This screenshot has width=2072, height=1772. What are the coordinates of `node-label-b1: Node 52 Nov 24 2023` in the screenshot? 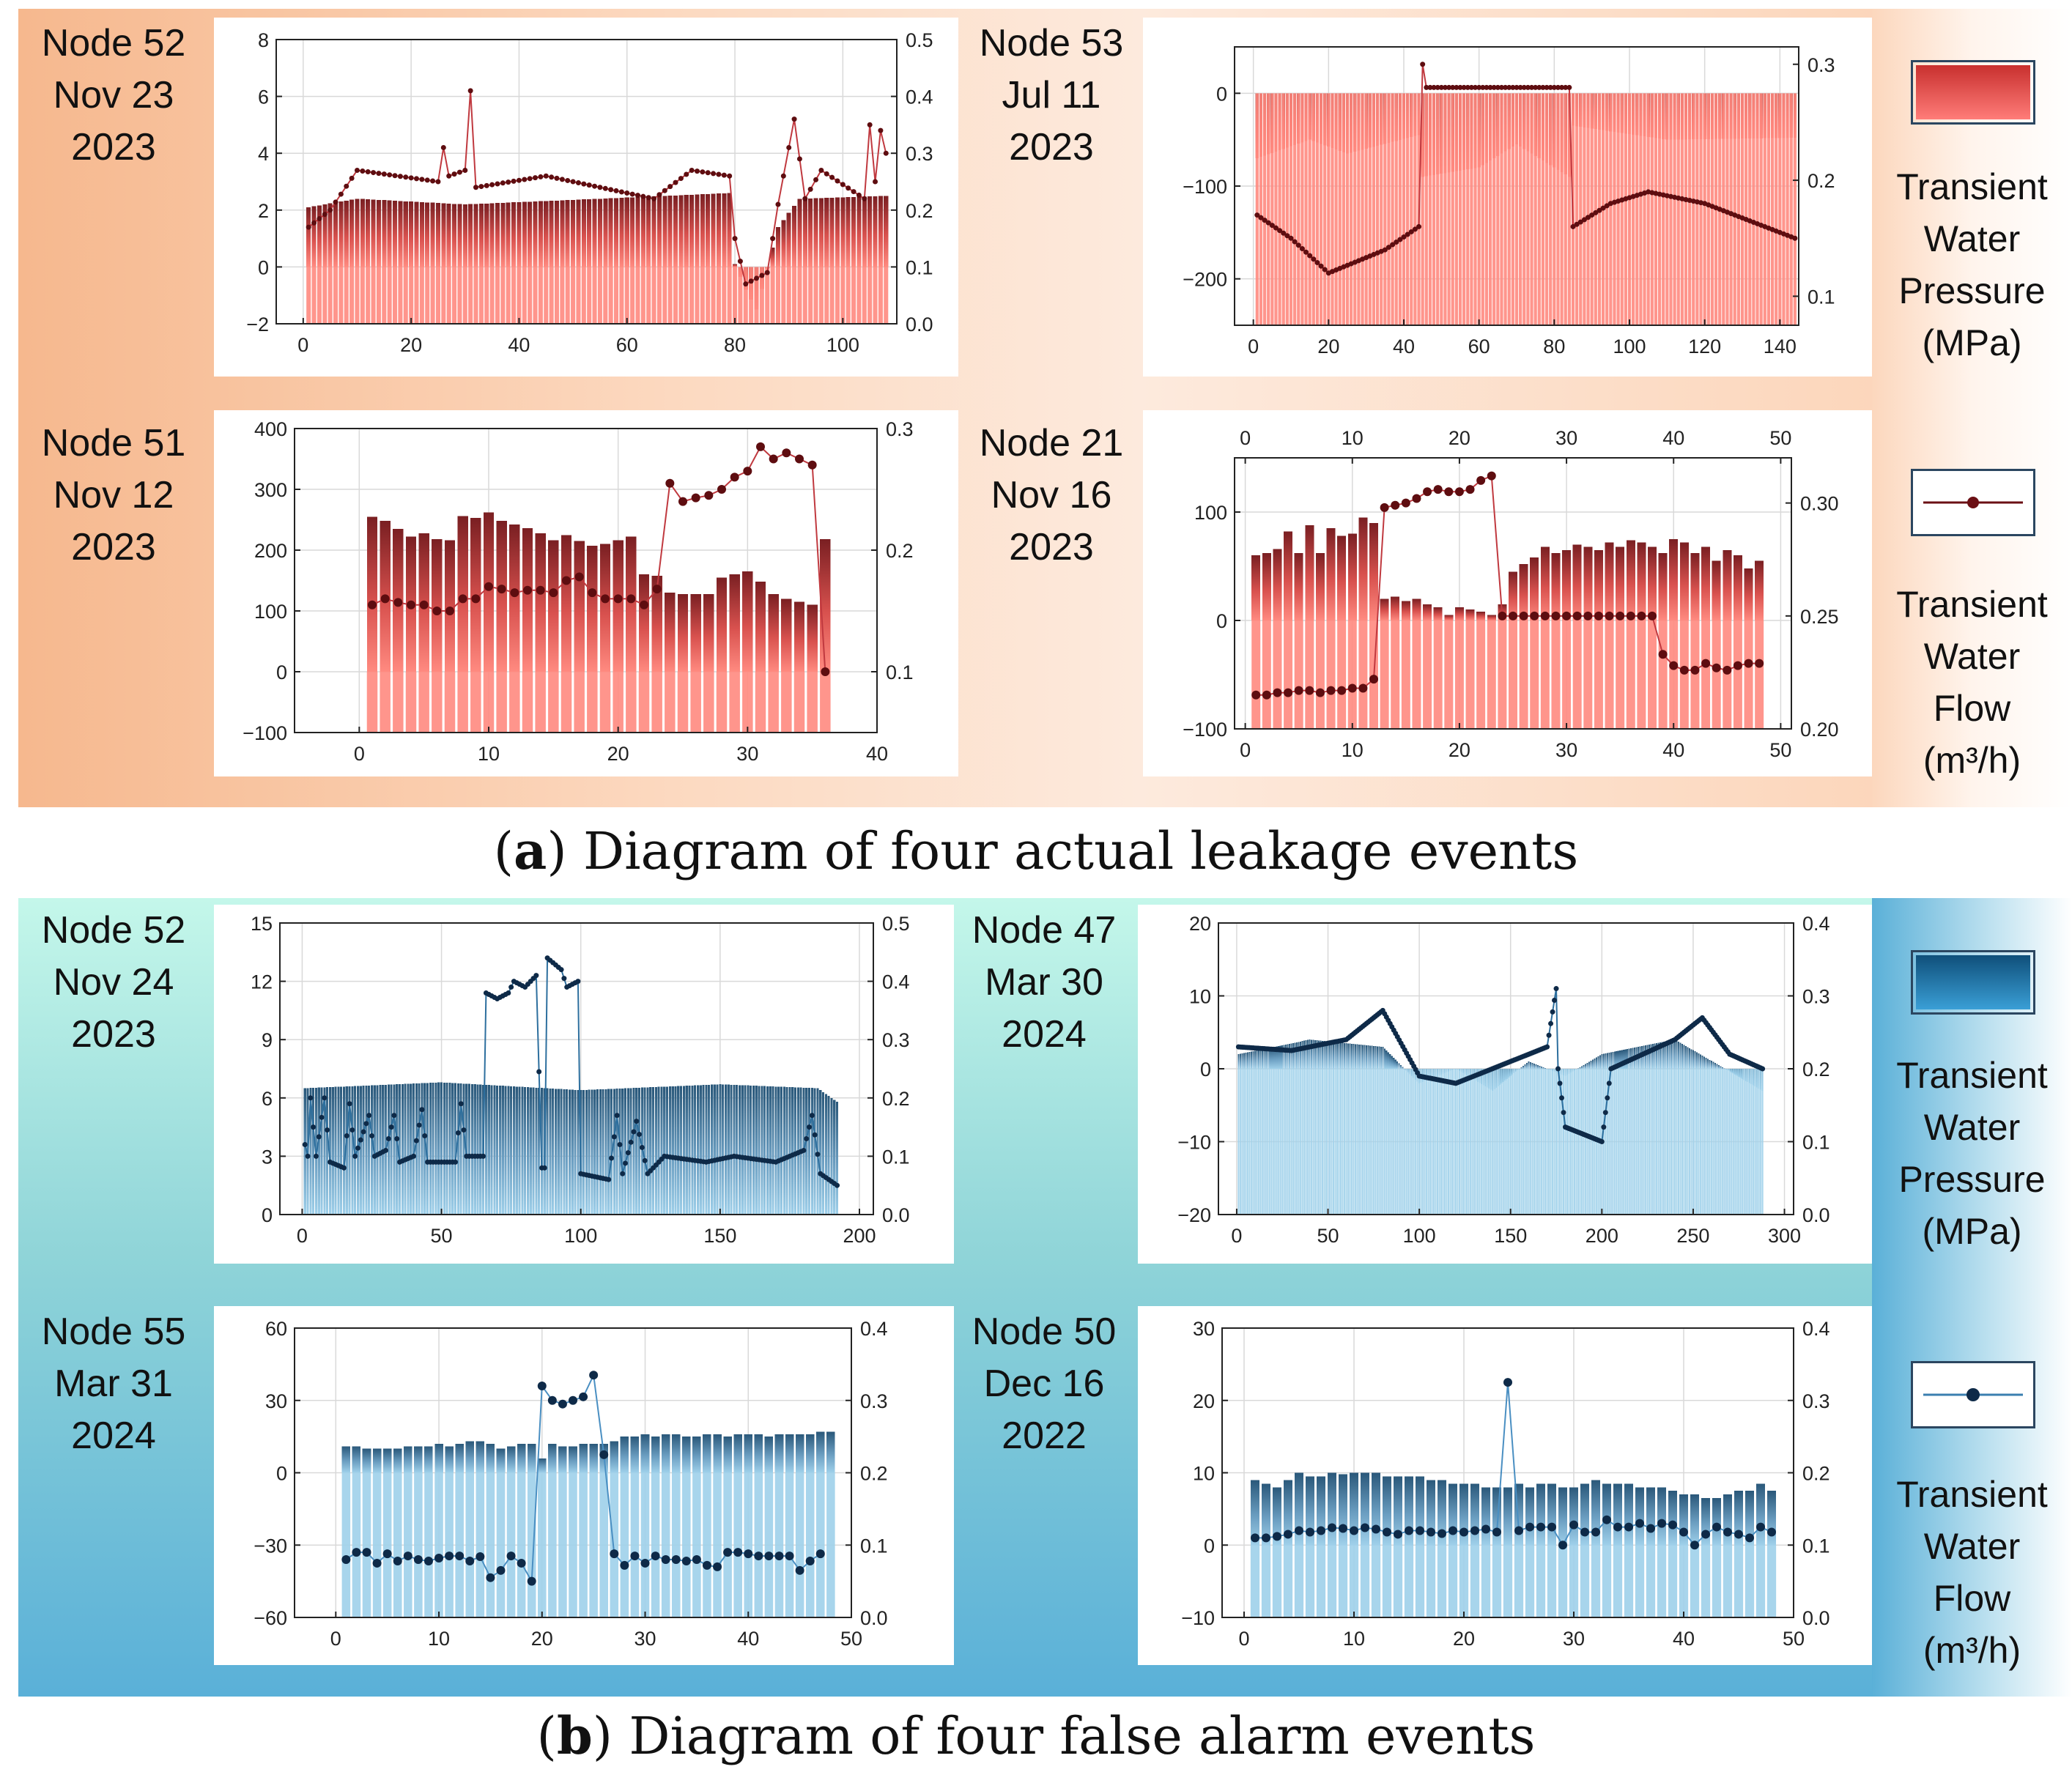 It's located at (113, 983).